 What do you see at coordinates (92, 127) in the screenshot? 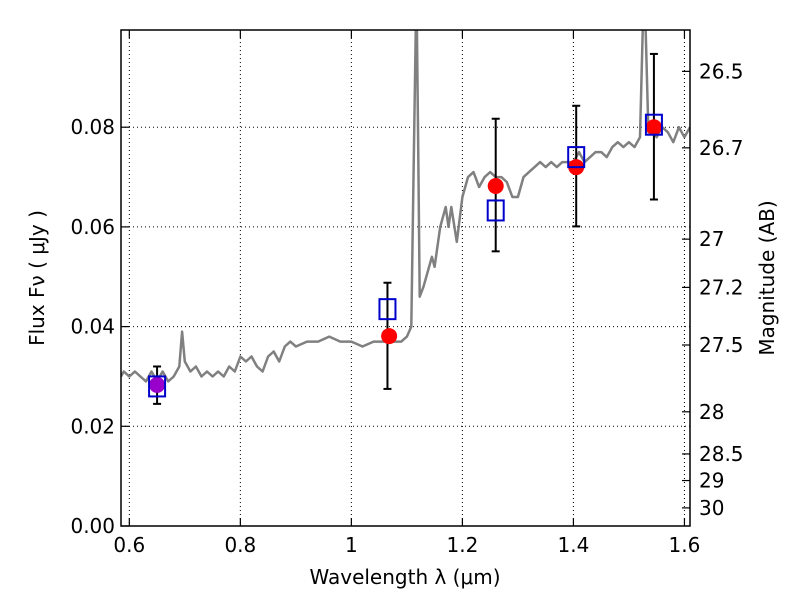
I see `y-tick-label: 0.08` at bounding box center [92, 127].